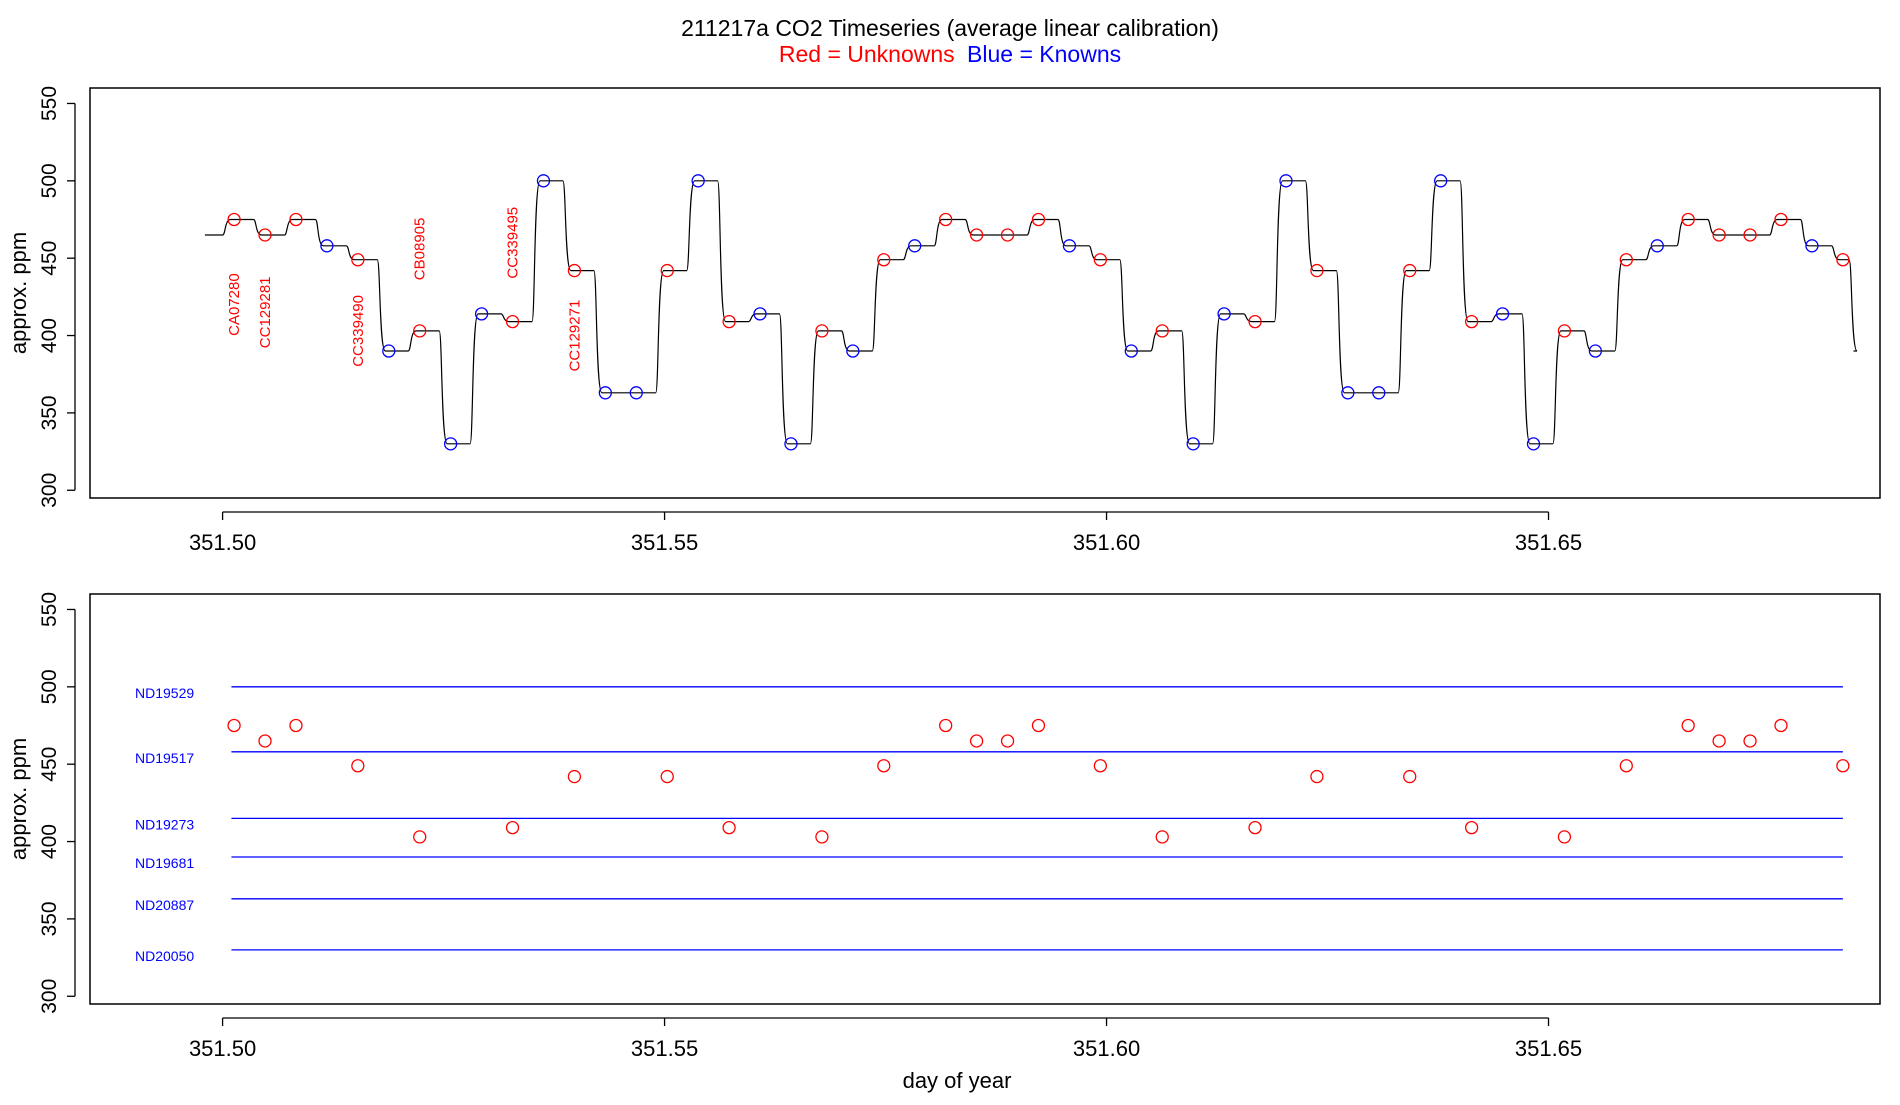  Describe the element at coordinates (164, 956) in the screenshot. I see `standard-label: ND20050` at that location.